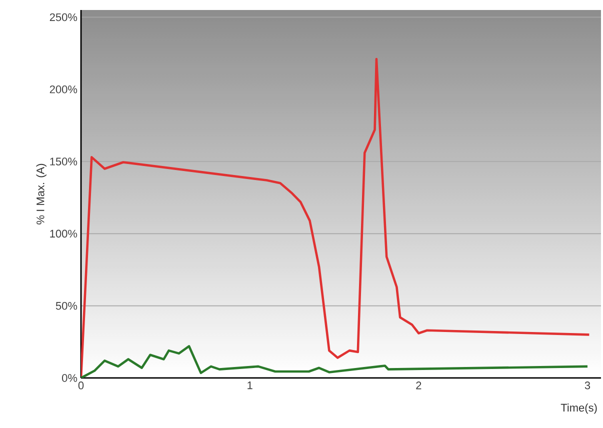  I want to click on y-tick-label: 200%, so click(64, 89).